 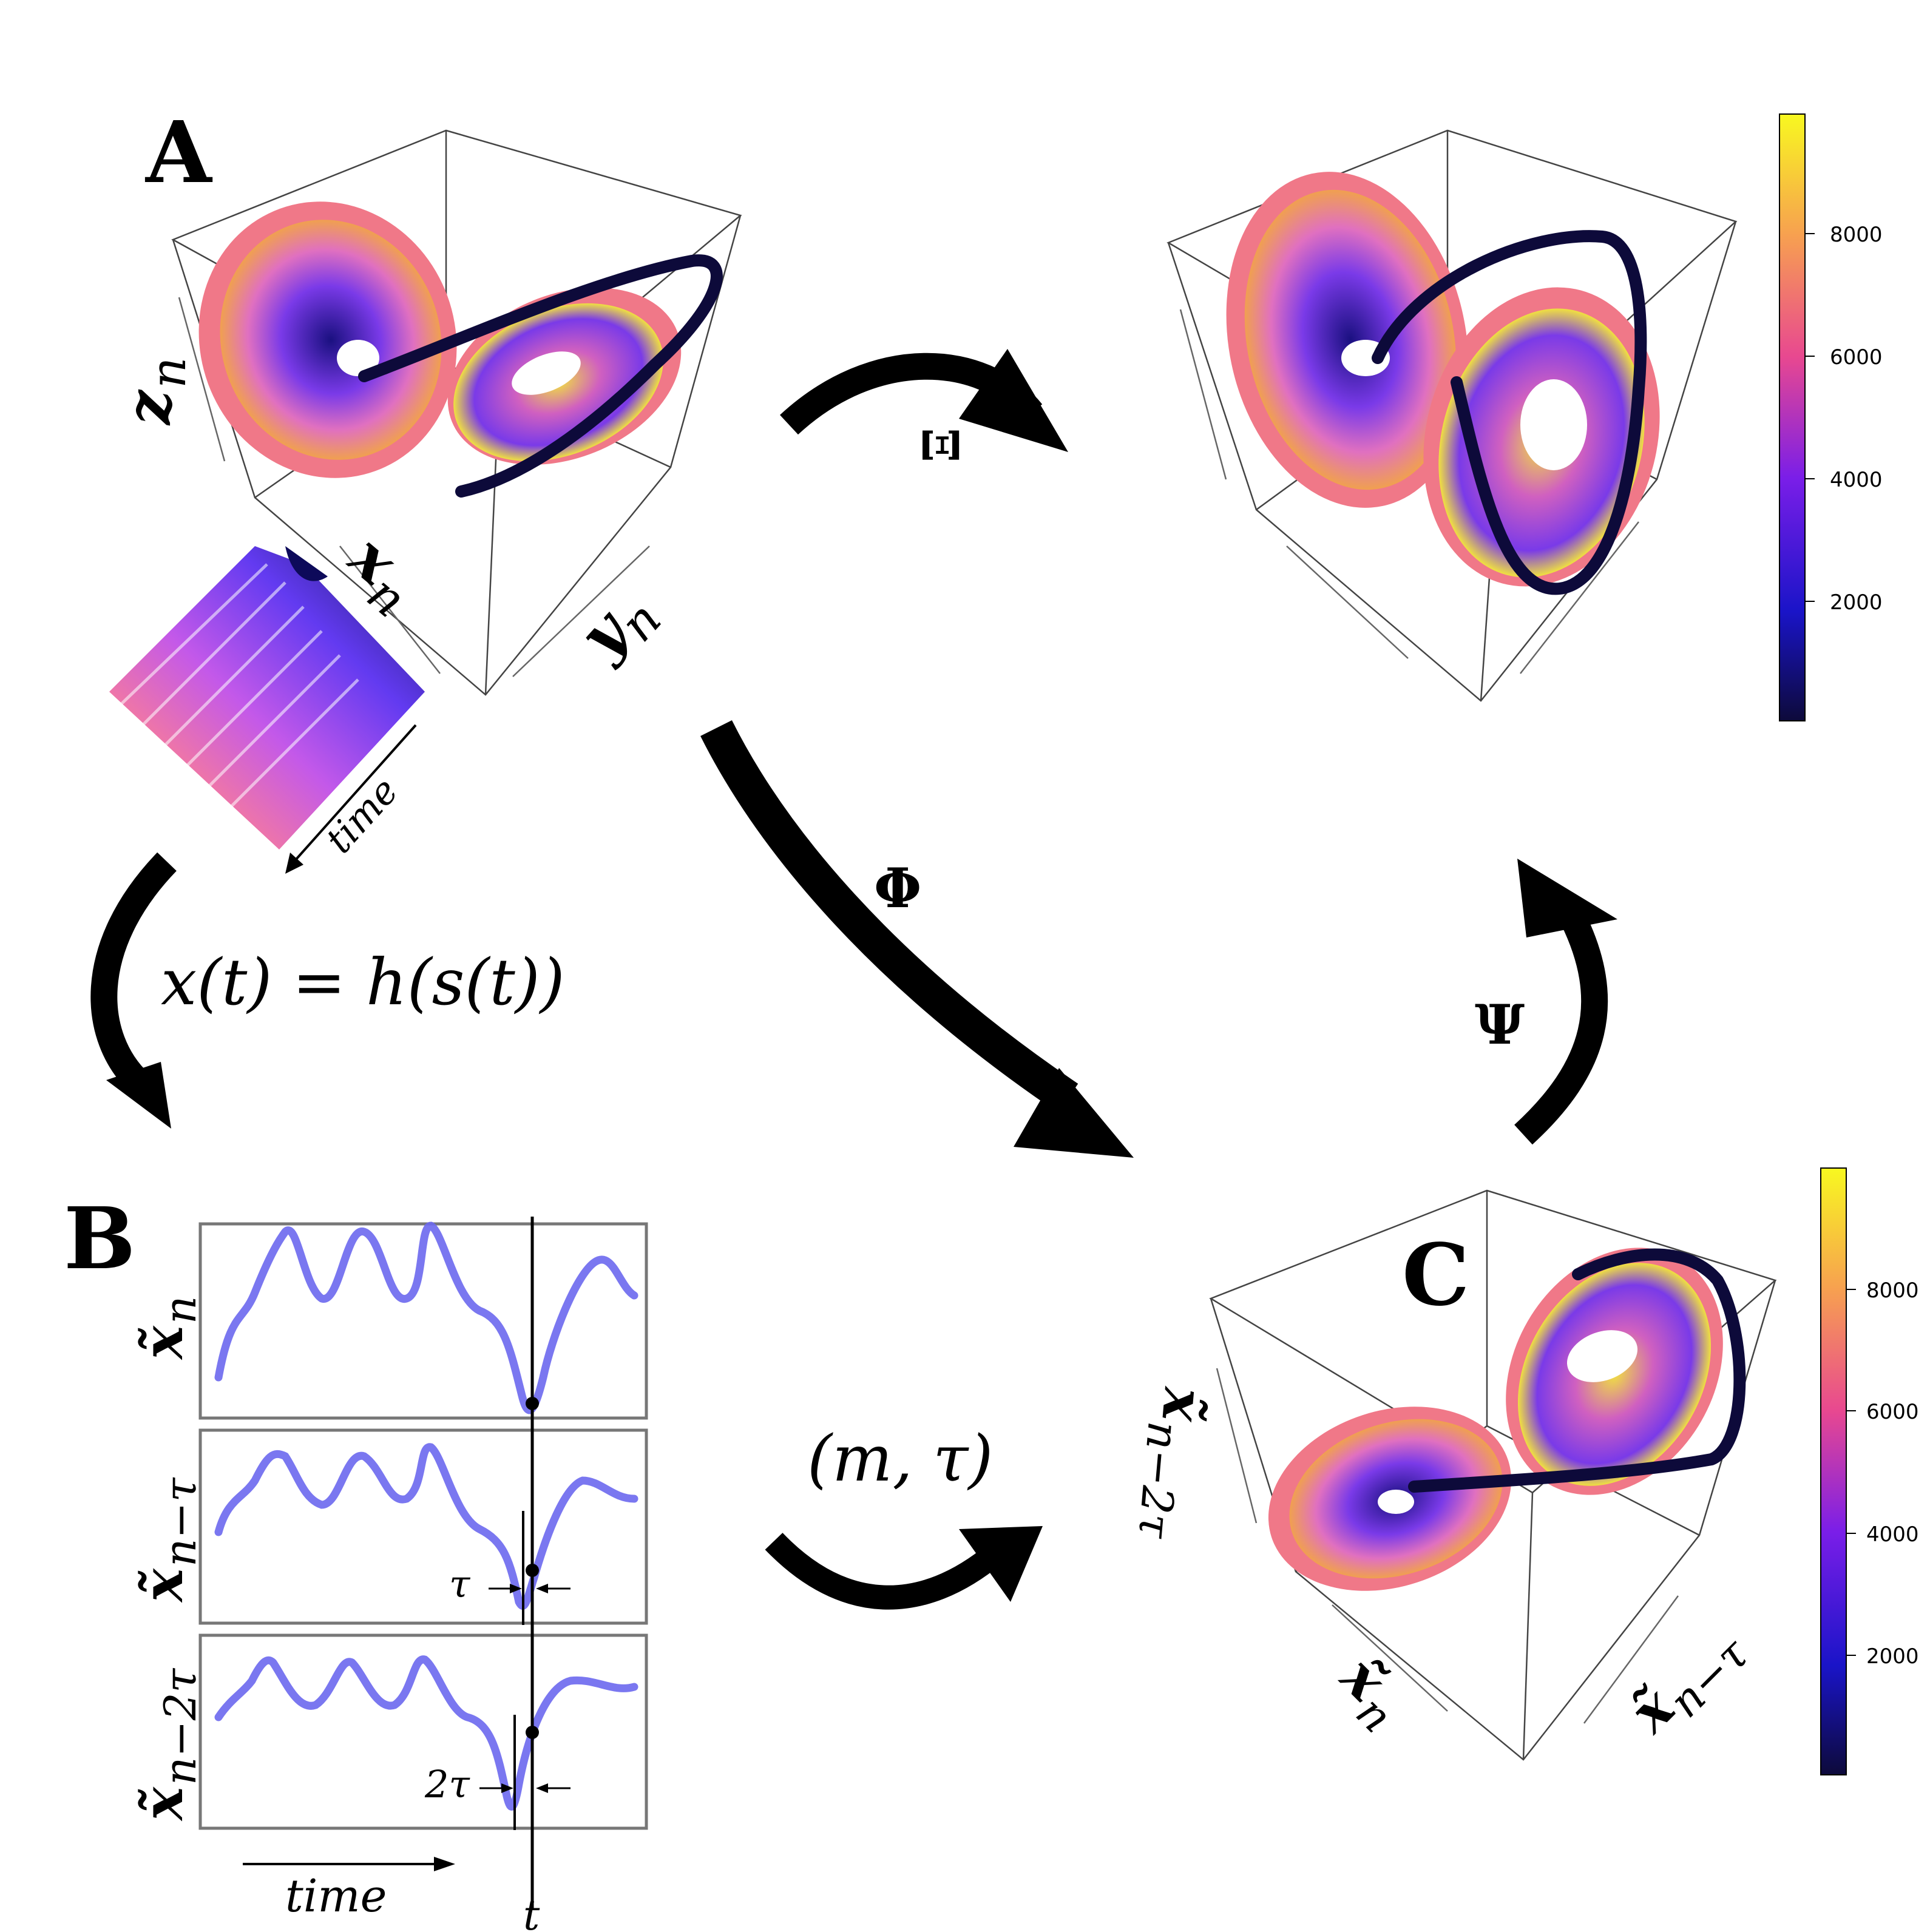 I want to click on panel-c-label: C, so click(x=1436, y=1275).